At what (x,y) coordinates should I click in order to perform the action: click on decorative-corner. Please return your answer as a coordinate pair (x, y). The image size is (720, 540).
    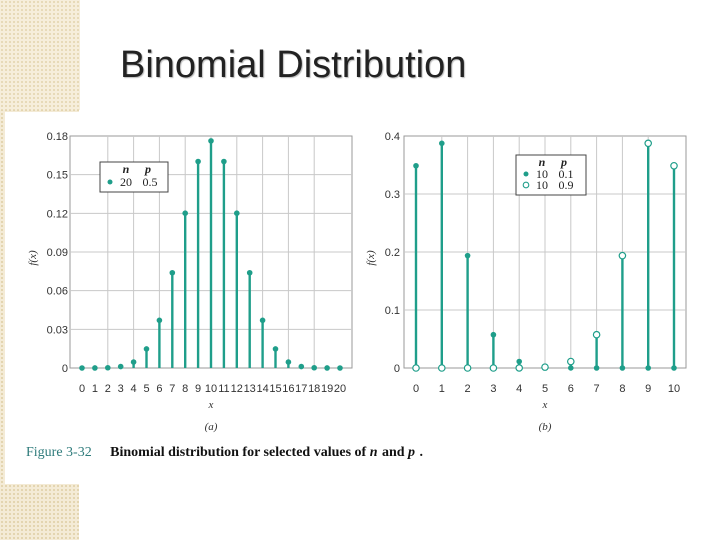
    Looking at the image, I should click on (40, 55).